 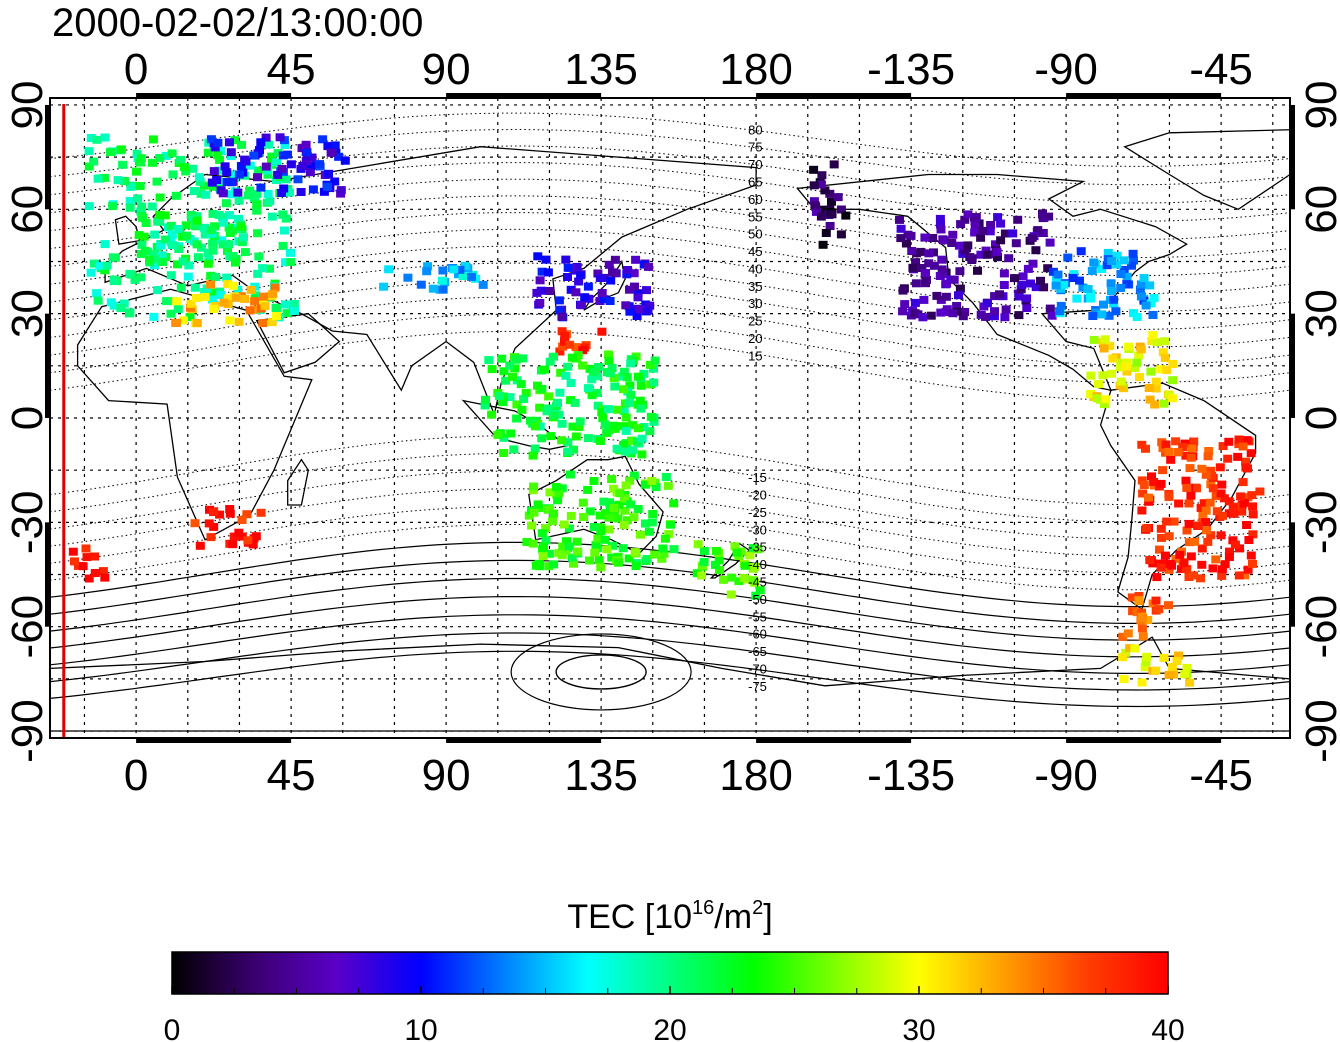 What do you see at coordinates (911, 775) in the screenshot?
I see `lon-tick-bottom: -135` at bounding box center [911, 775].